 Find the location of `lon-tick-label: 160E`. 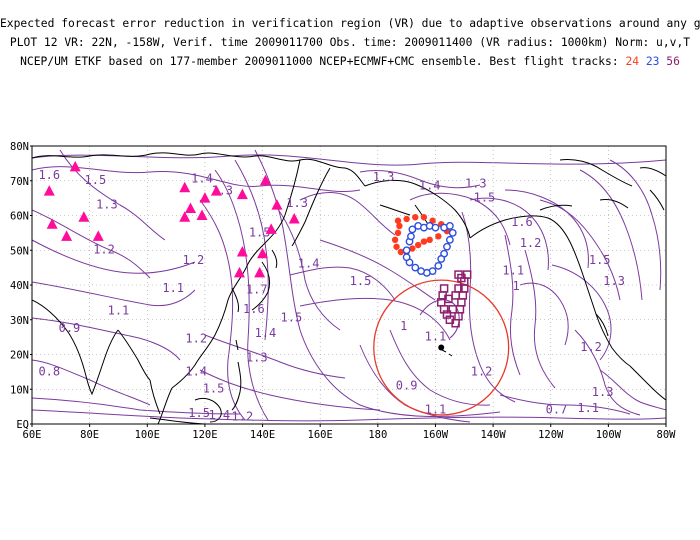

lon-tick-label: 160E is located at coordinates (320, 435).